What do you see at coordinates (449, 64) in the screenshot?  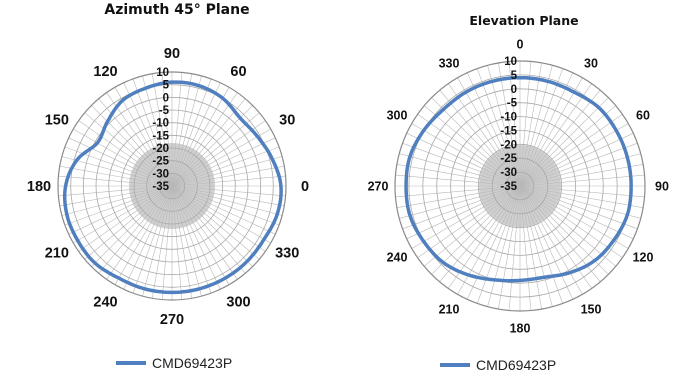 I see `angle-label: 330` at bounding box center [449, 64].